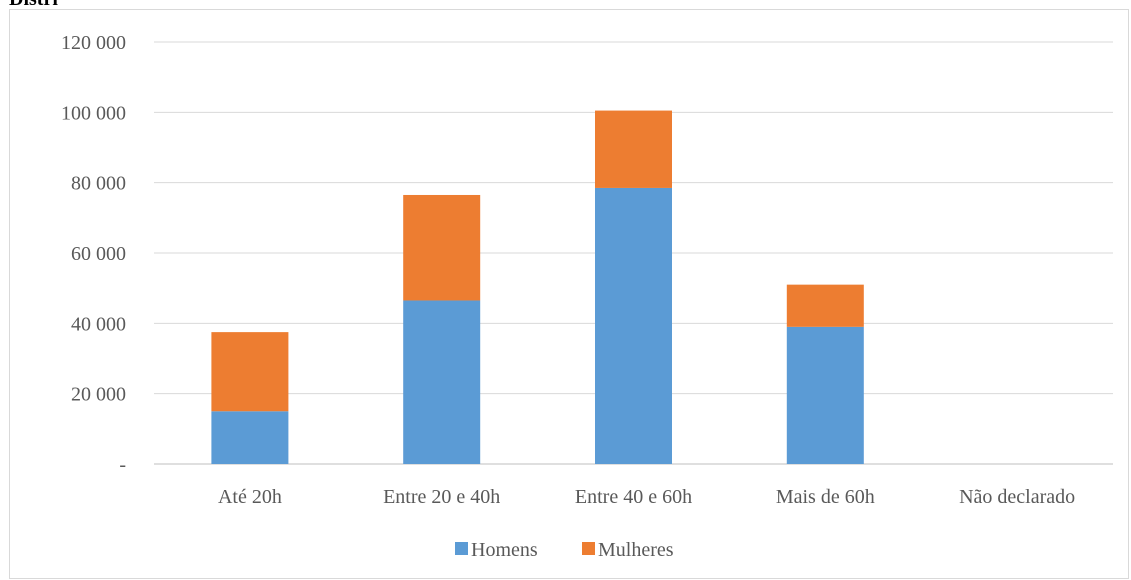 This screenshot has height=580, width=1131. What do you see at coordinates (441, 497) in the screenshot?
I see `x-tick-label: Entre 20 e 40h` at bounding box center [441, 497].